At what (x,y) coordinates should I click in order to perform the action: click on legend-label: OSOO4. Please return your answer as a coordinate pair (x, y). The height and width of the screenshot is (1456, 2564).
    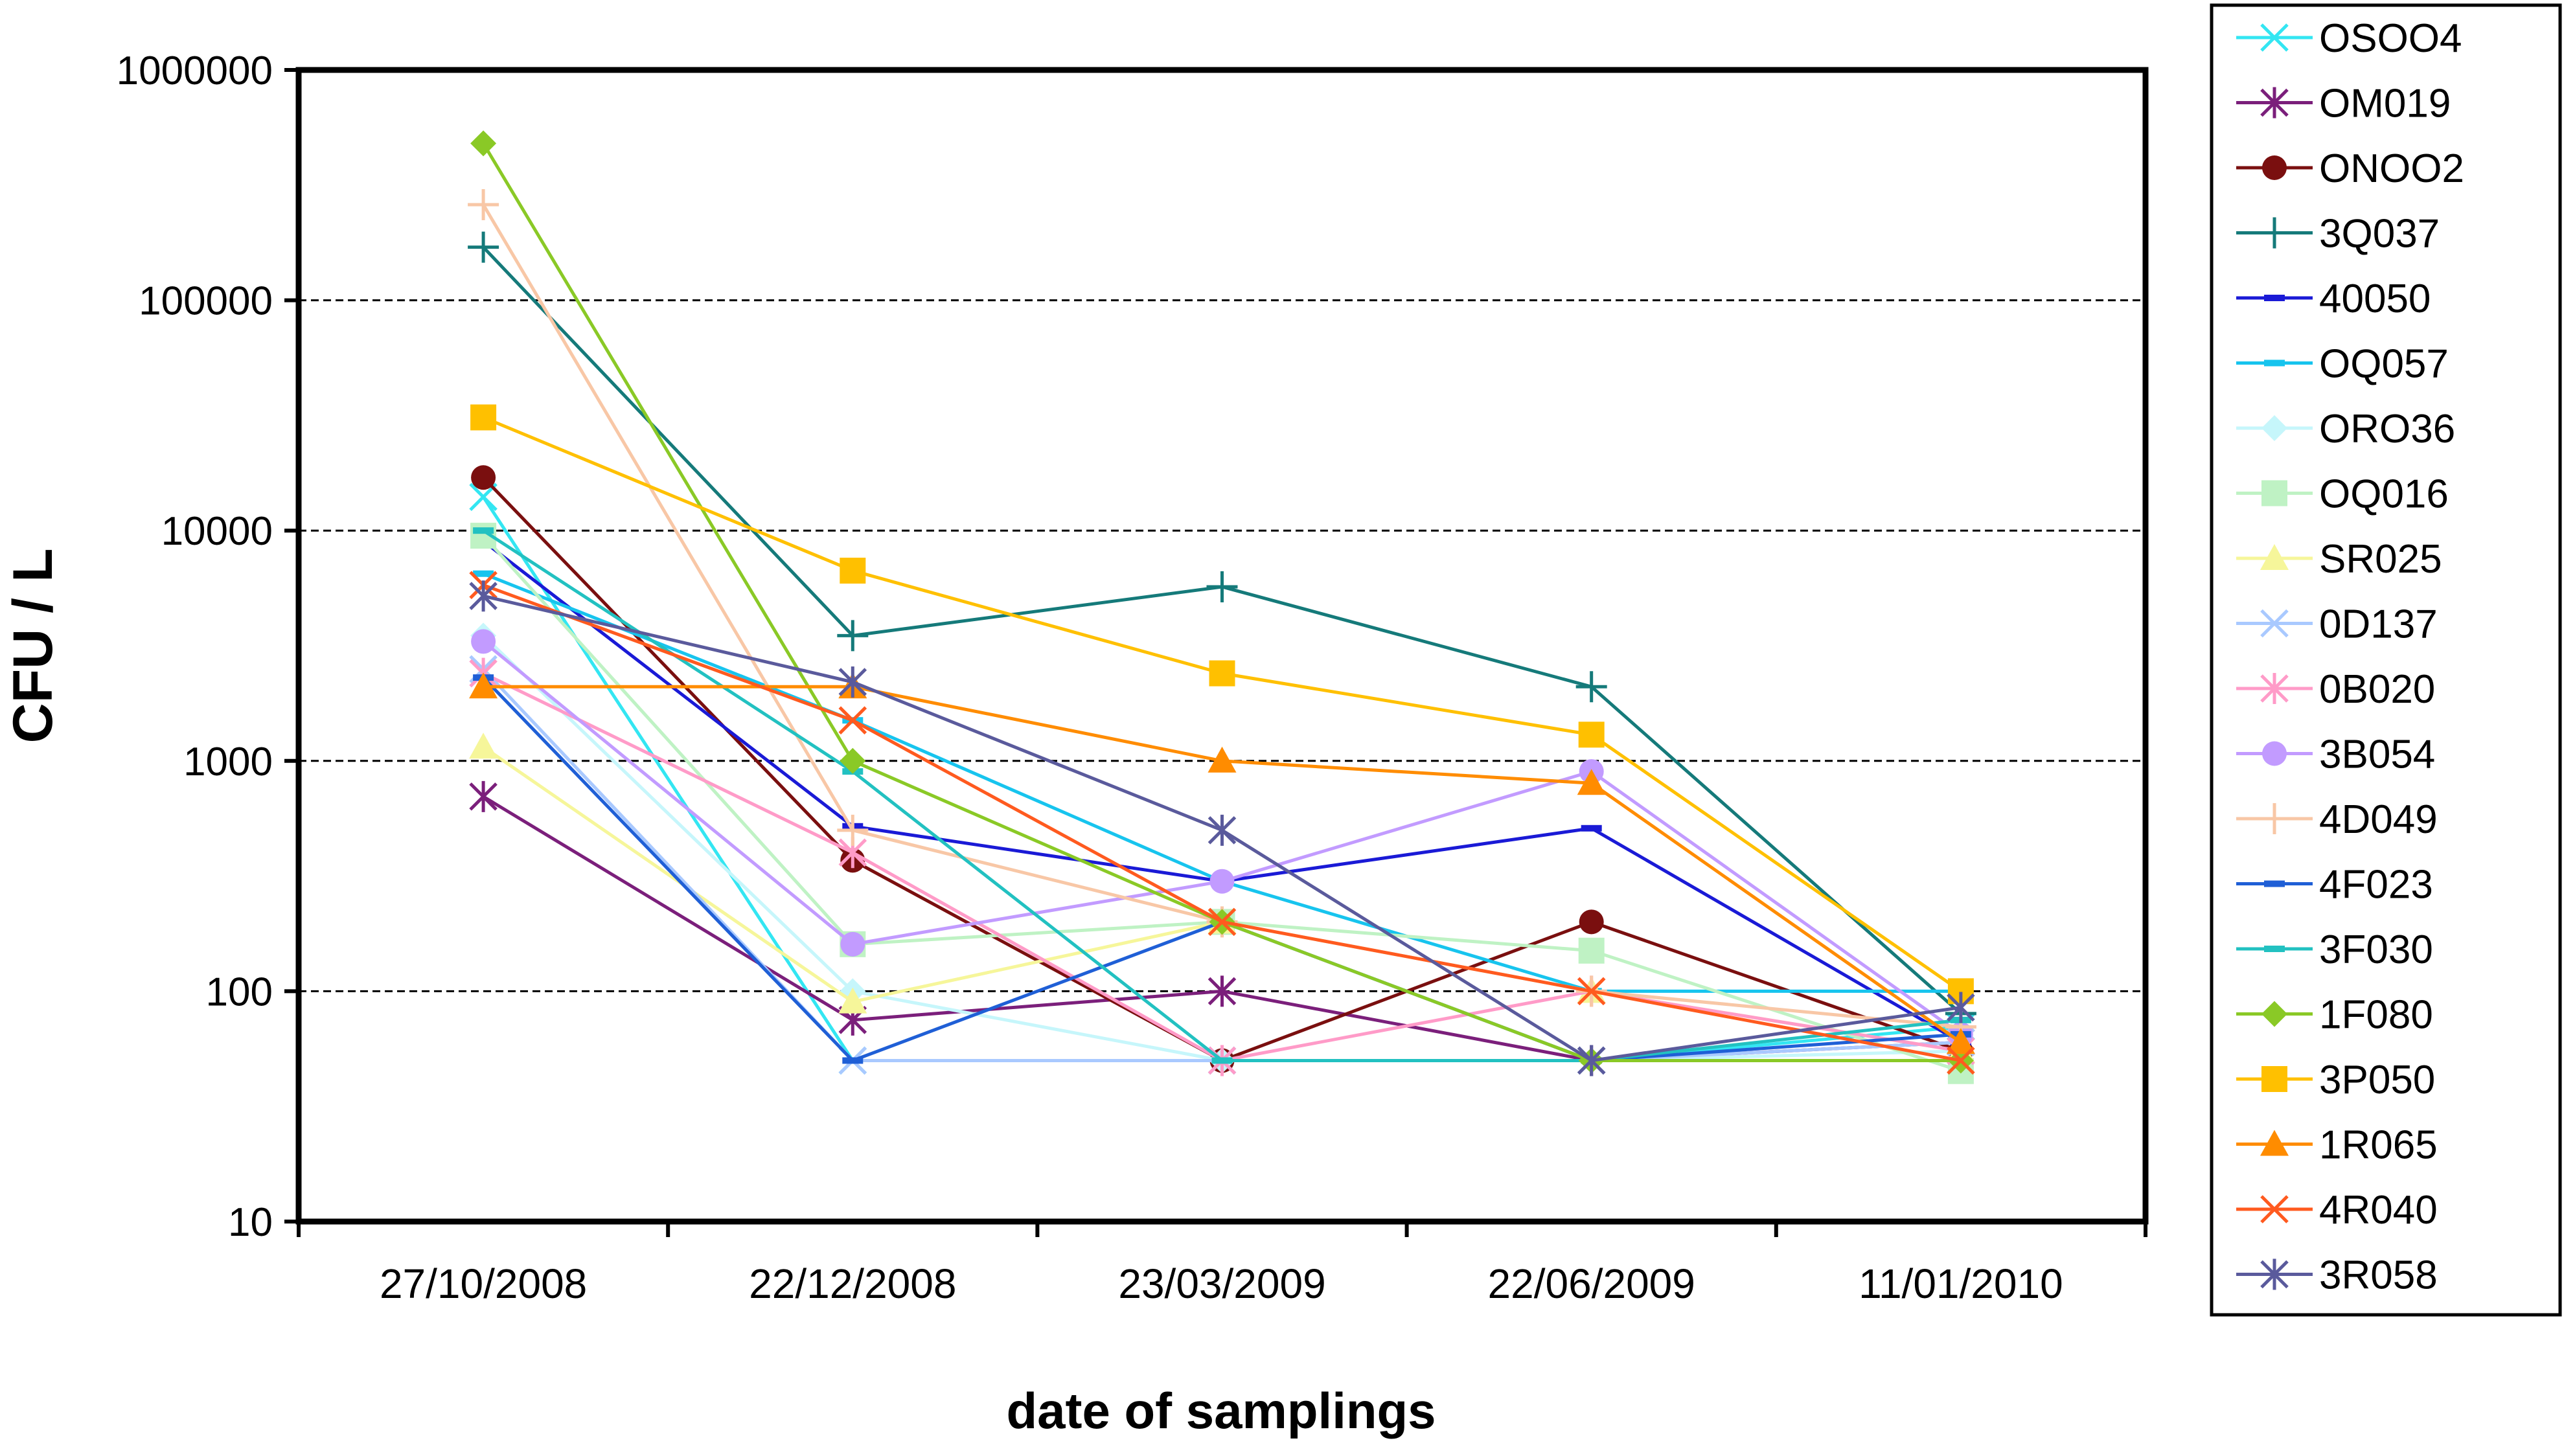
    Looking at the image, I should click on (2390, 38).